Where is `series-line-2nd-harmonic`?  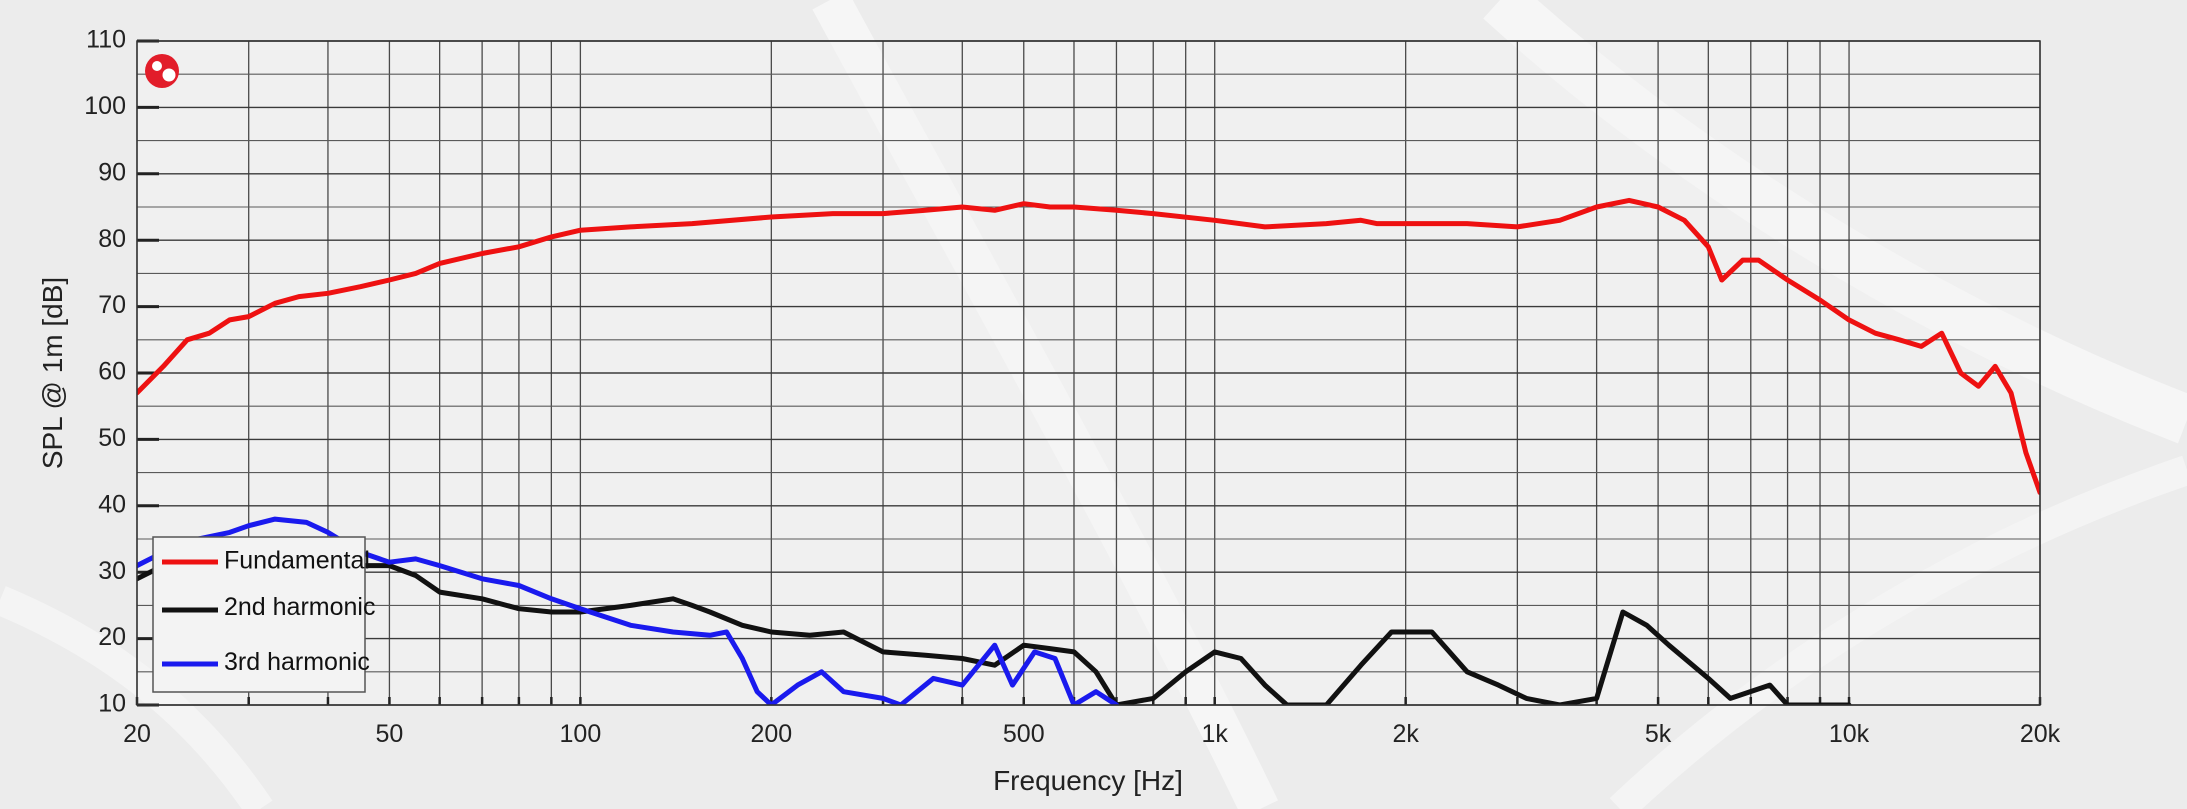
series-line-2nd-harmonic is located at coordinates (994, 630).